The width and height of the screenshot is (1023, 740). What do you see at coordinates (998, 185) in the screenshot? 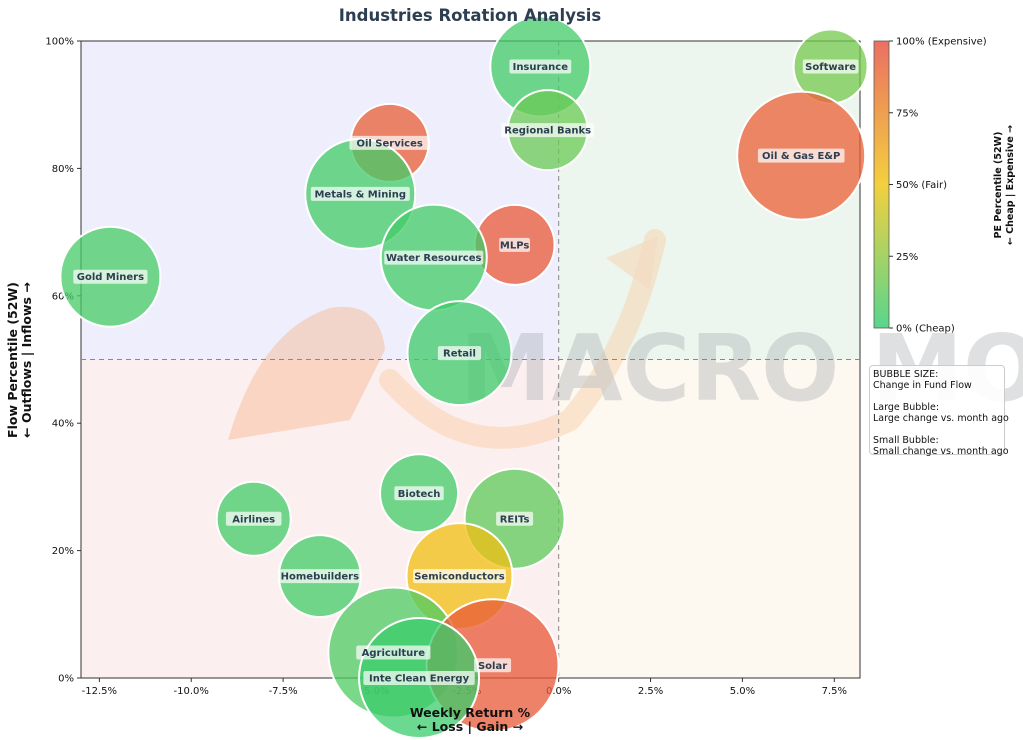
I see `colorbar-title: PE Percentile (52W)` at bounding box center [998, 185].